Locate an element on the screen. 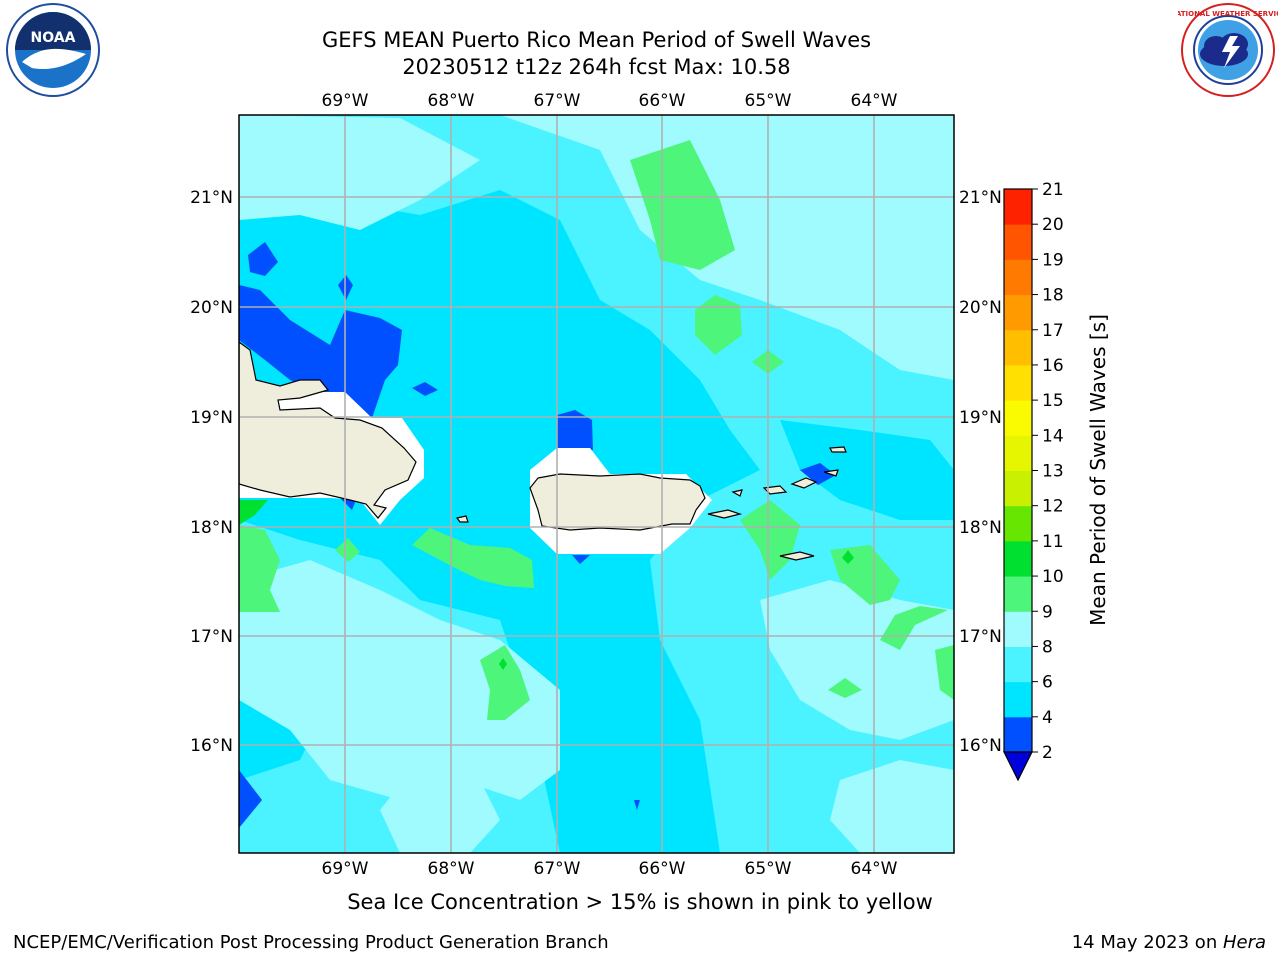  colorbar-label: Mean Period of Swell Waves [s] is located at coordinates (1098, 470).